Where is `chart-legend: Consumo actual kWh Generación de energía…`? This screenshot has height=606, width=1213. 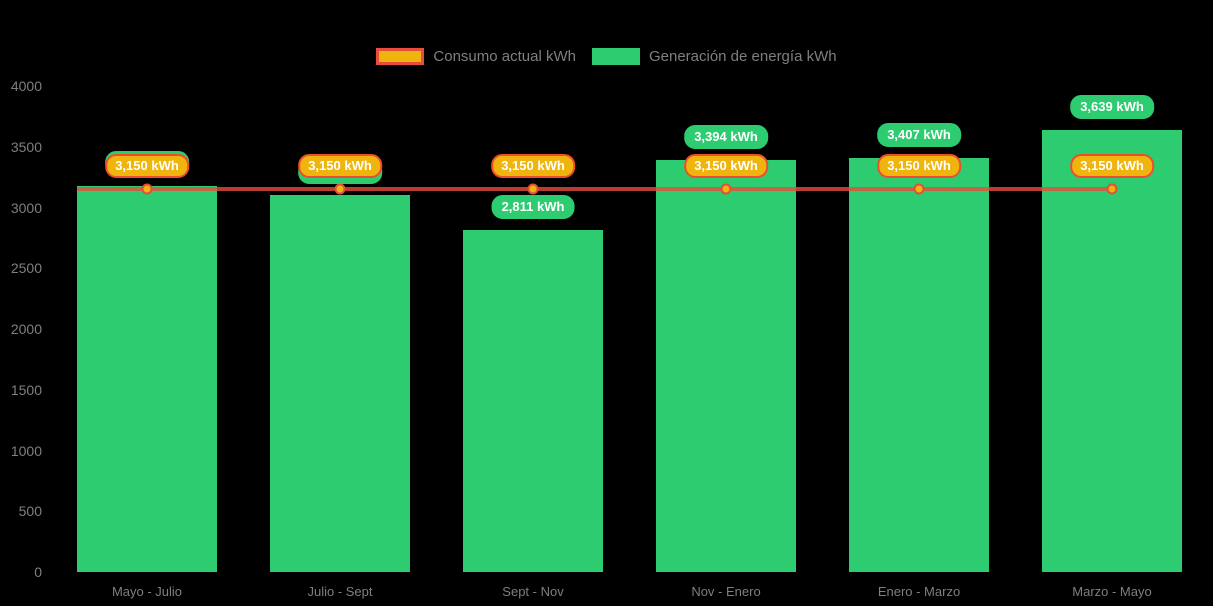
chart-legend: Consumo actual kWh Generación de energía… is located at coordinates (606, 56).